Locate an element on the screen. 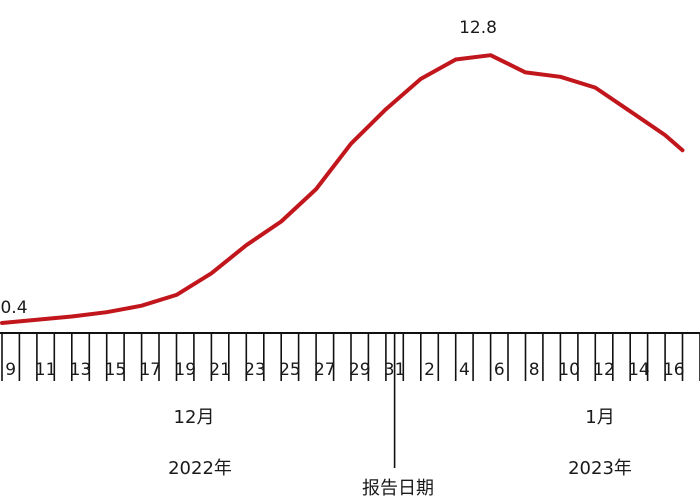 The width and height of the screenshot is (700, 500). x-tick-label: 14 is located at coordinates (639, 370).